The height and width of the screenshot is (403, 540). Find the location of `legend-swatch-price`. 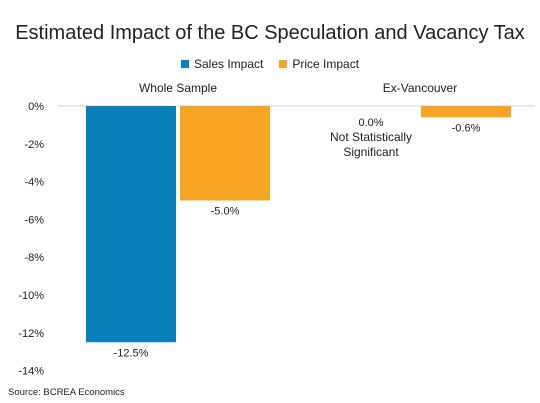

legend-swatch-price is located at coordinates (283, 64).